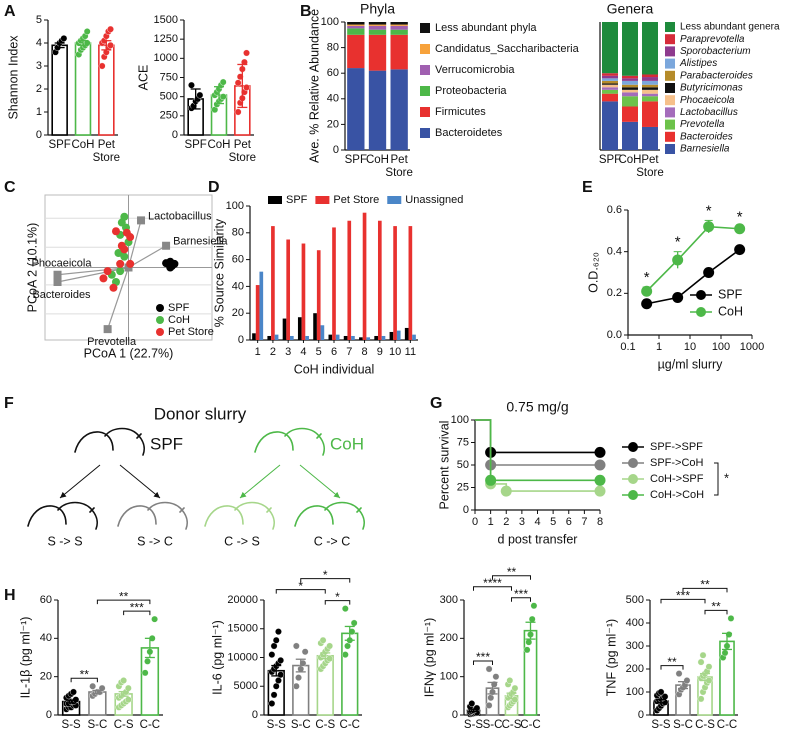 The height and width of the screenshot is (745, 800). I want to click on chart-title: Phyla, so click(377, 9).